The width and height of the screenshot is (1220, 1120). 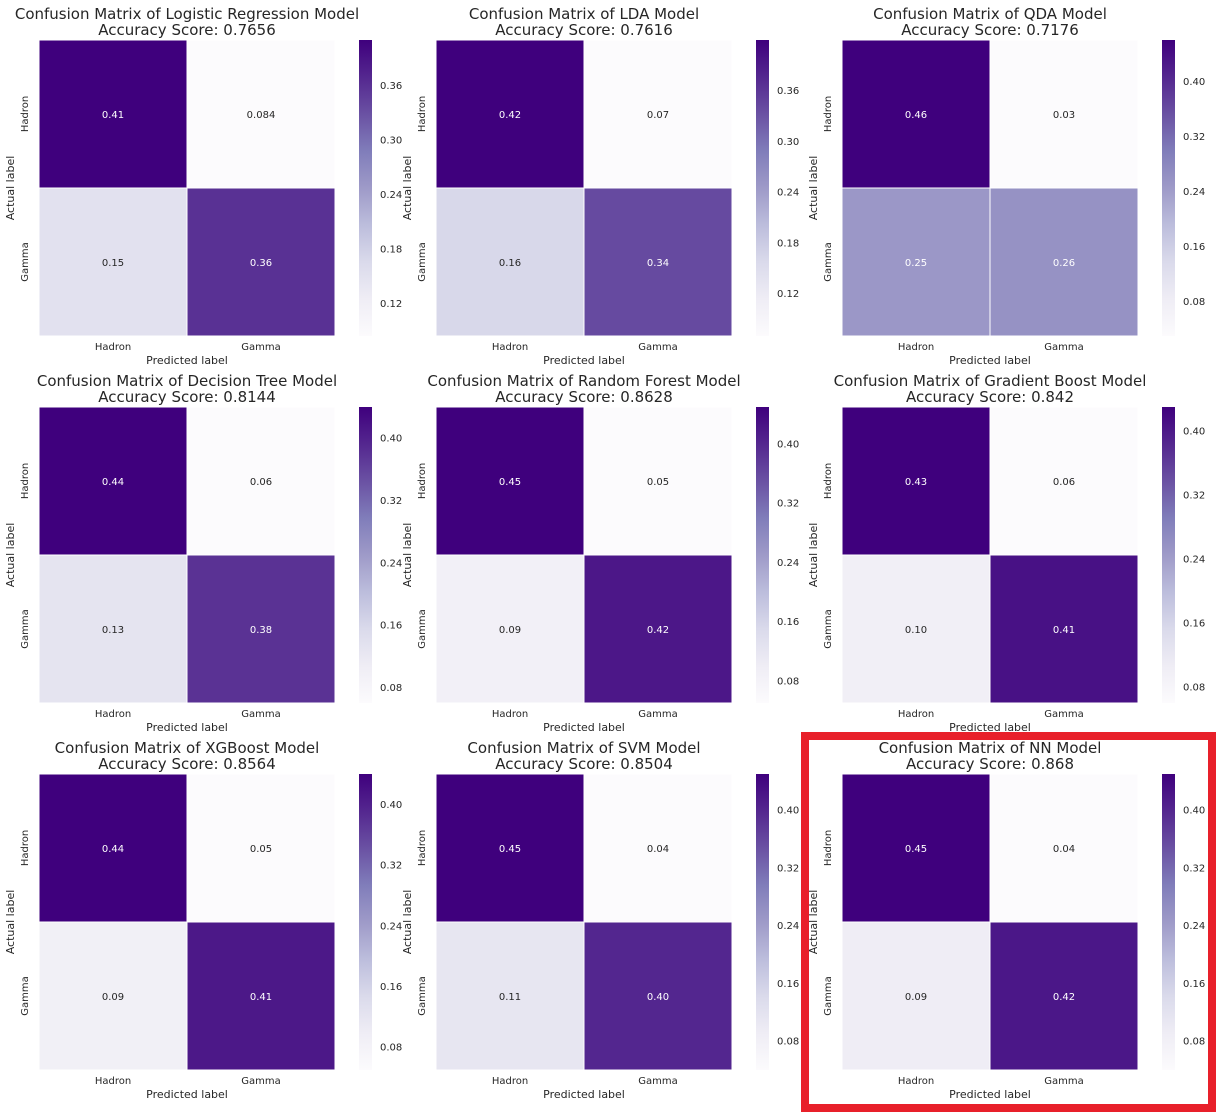 I want to click on cell-value-label: 0.42, so click(x=658, y=630).